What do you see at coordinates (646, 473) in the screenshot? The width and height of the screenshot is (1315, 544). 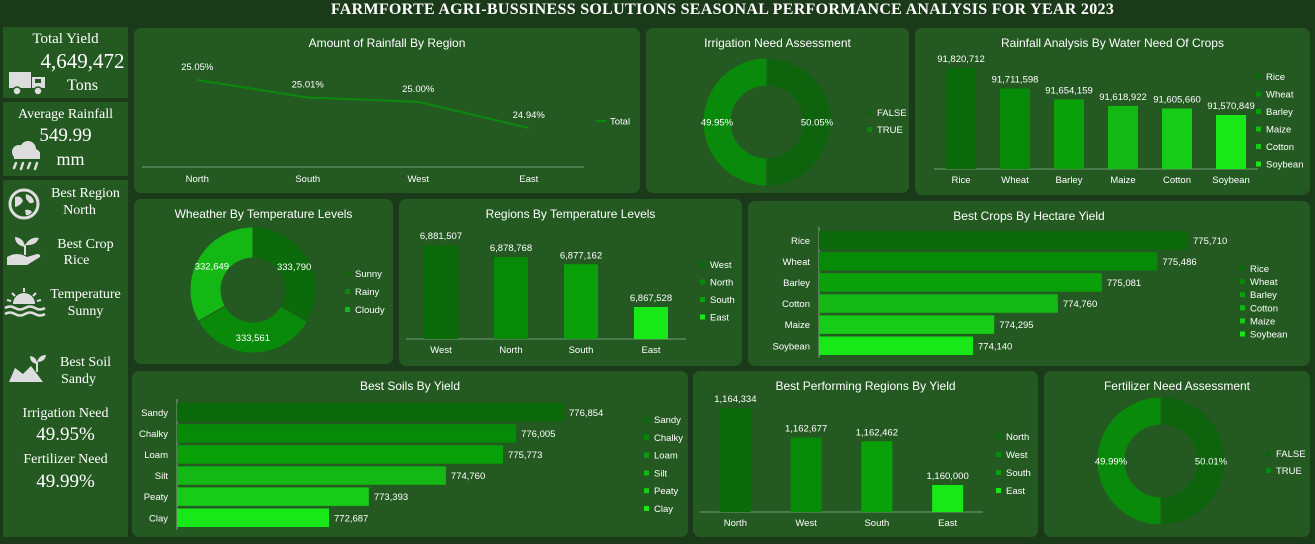 I see `soils-legend-swatch-silt` at bounding box center [646, 473].